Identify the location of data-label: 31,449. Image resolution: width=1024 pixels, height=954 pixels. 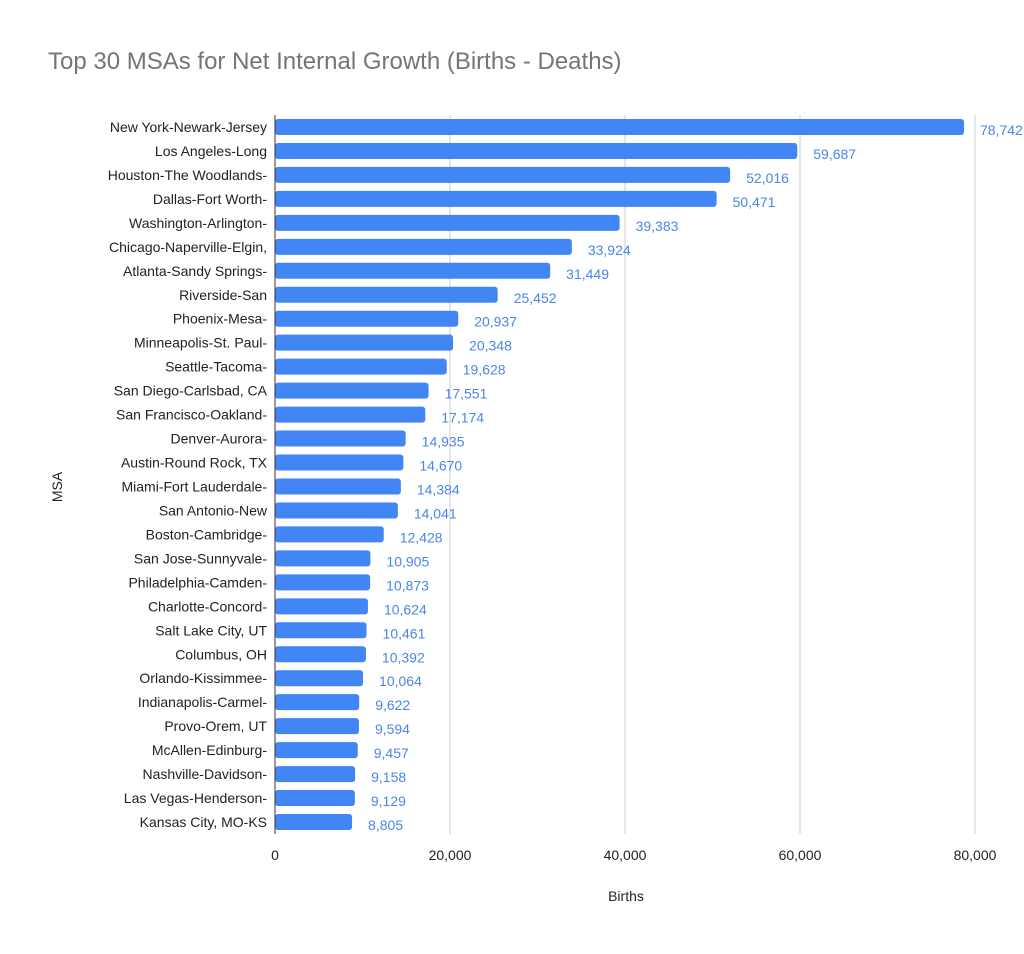
(587, 274).